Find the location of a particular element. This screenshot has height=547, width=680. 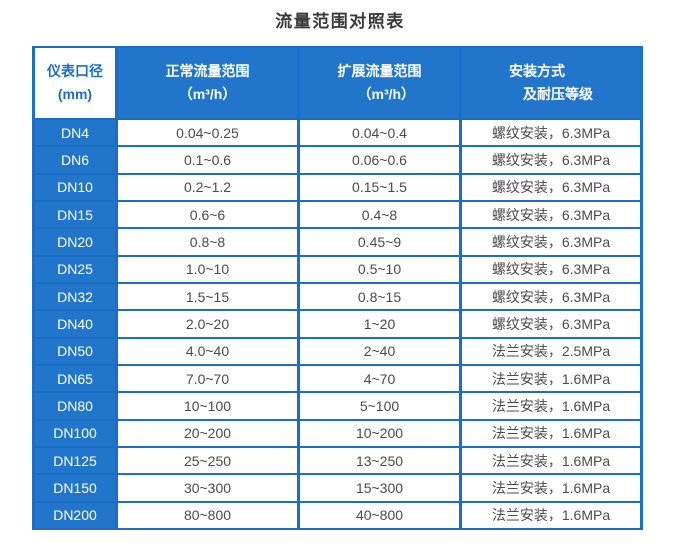

cell-normal-flow-range: 0.6~6 is located at coordinates (207, 214).